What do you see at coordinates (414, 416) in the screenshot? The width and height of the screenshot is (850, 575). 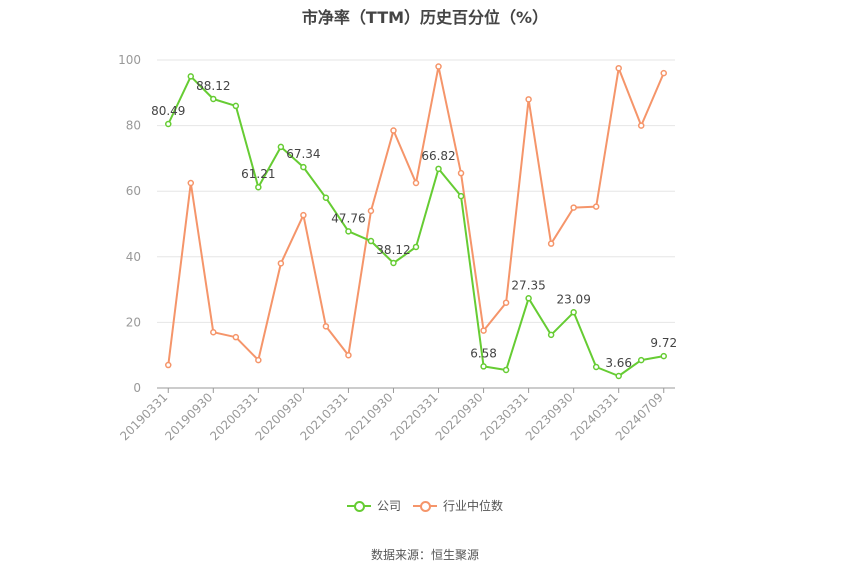 I see `x-tick-label: 20220331` at bounding box center [414, 416].